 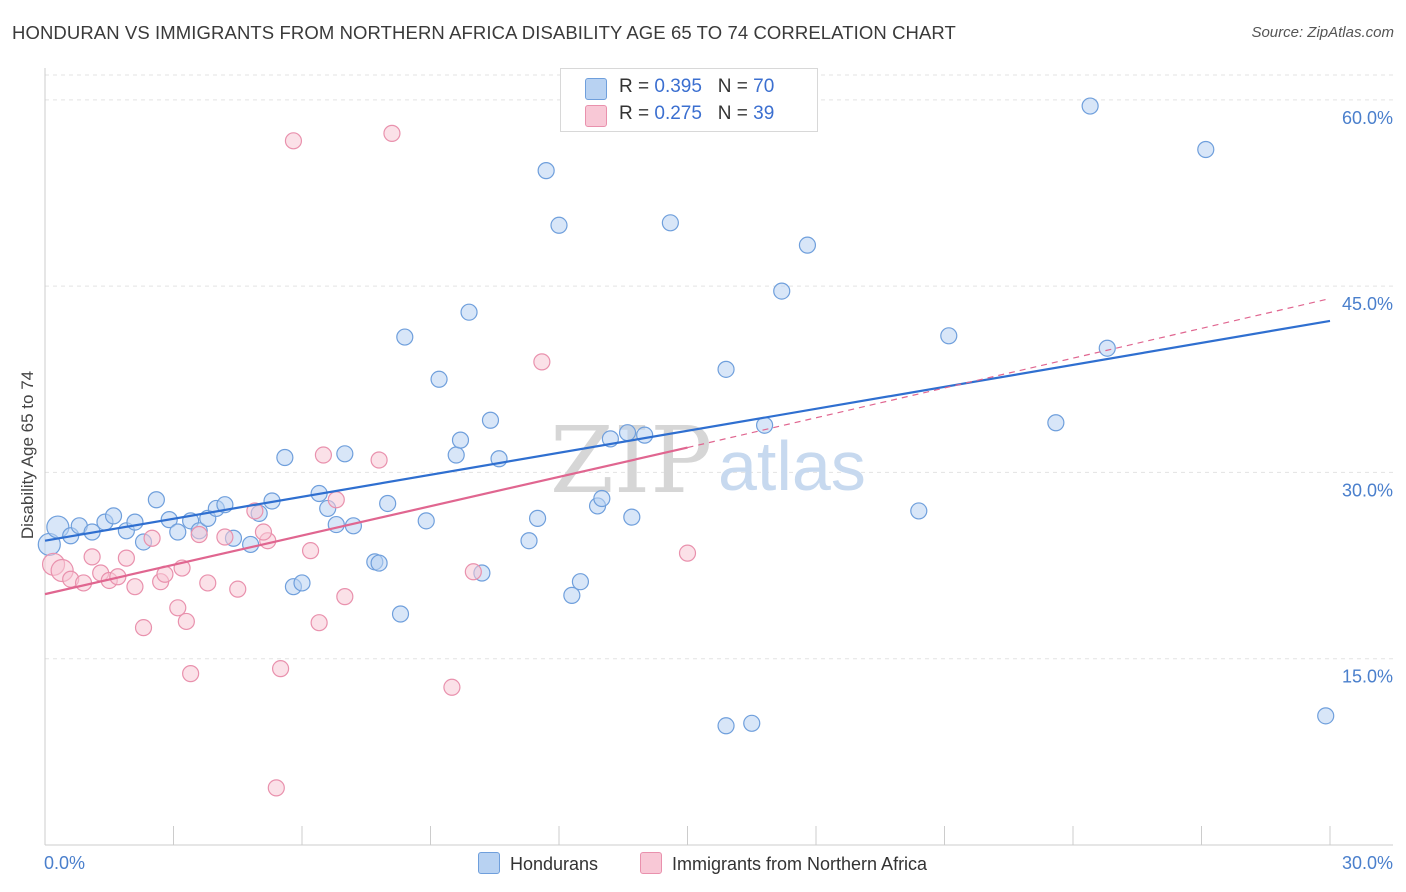 What do you see at coordinates (678, 86) in the screenshot?
I see `legend-r-value: 0.395` at bounding box center [678, 86].